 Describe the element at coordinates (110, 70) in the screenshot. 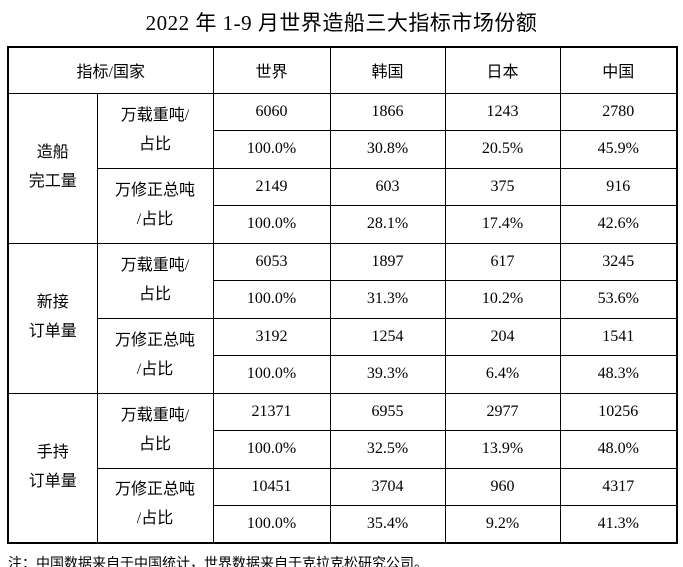

I see `header-indicator-country: 指标/国家` at that location.